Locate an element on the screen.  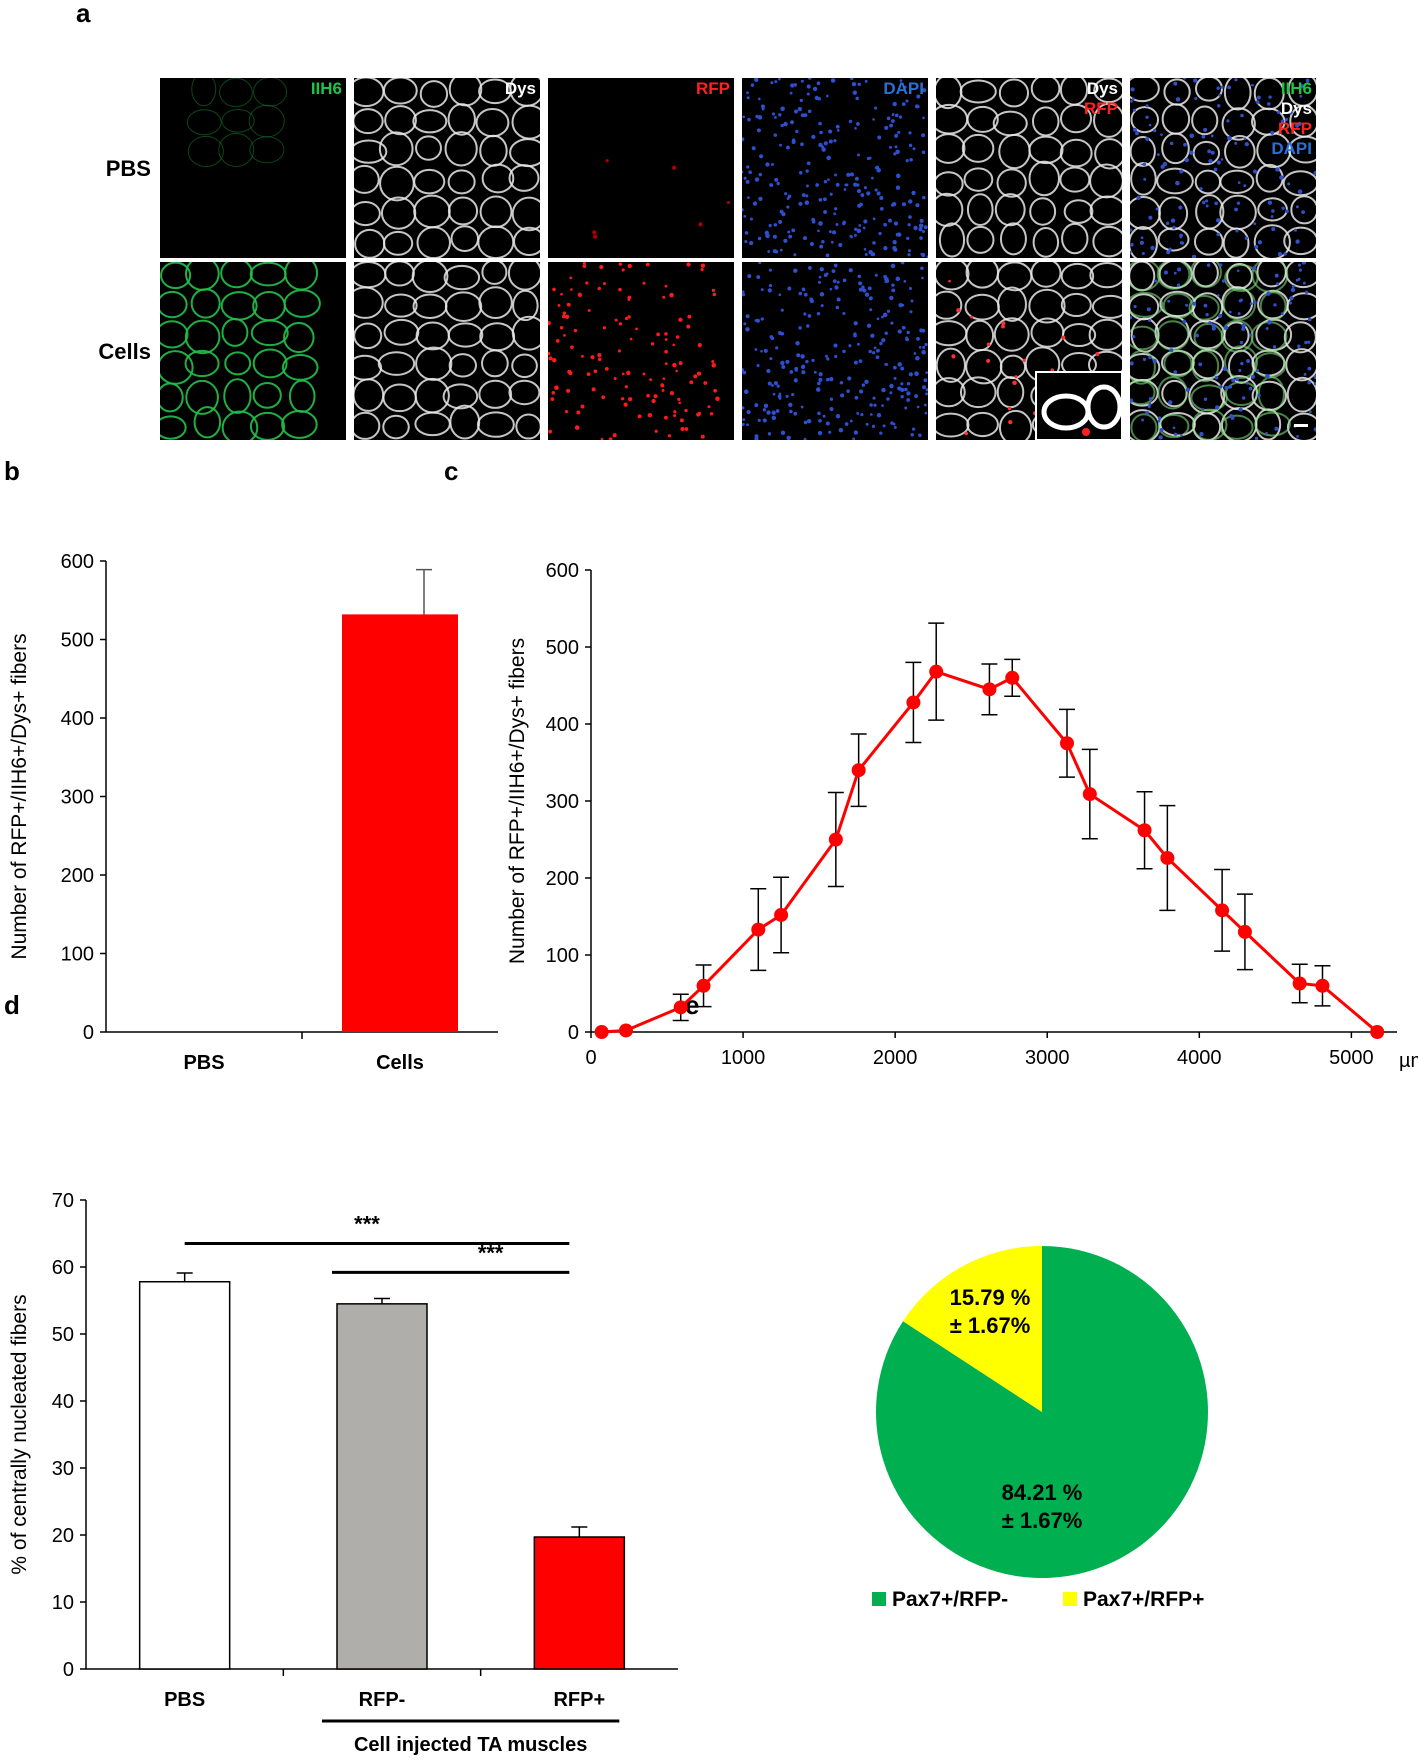
y-tick-label: 200 is located at coordinates (77, 876).